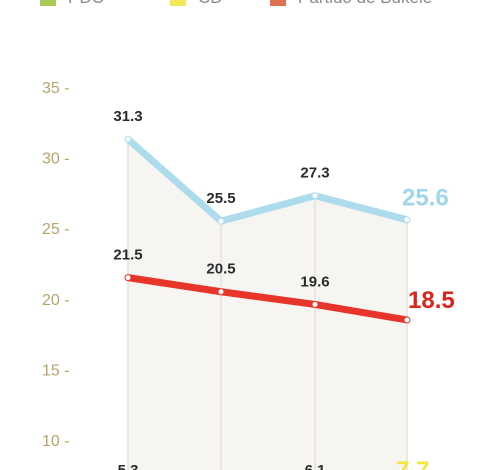  What do you see at coordinates (196, 4) in the screenshot?
I see `legend-item-cd: CD` at bounding box center [196, 4].